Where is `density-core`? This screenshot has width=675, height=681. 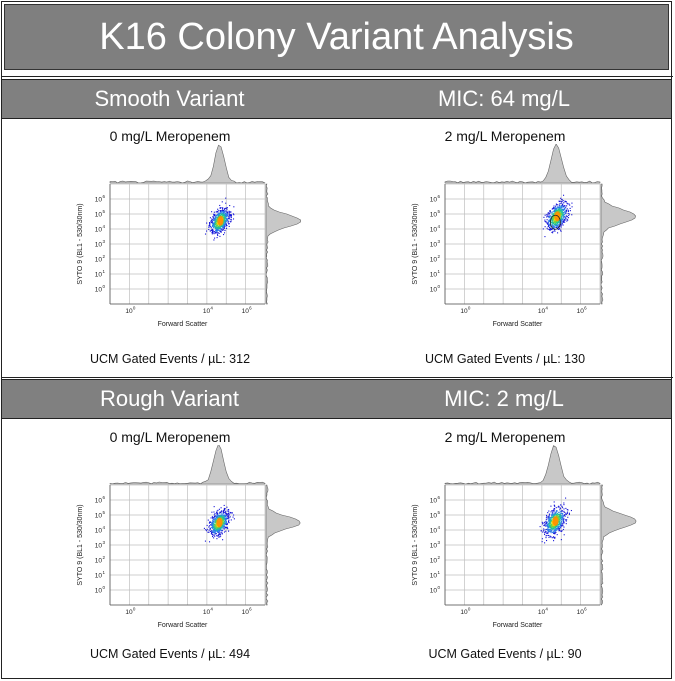 density-core is located at coordinates (555, 521).